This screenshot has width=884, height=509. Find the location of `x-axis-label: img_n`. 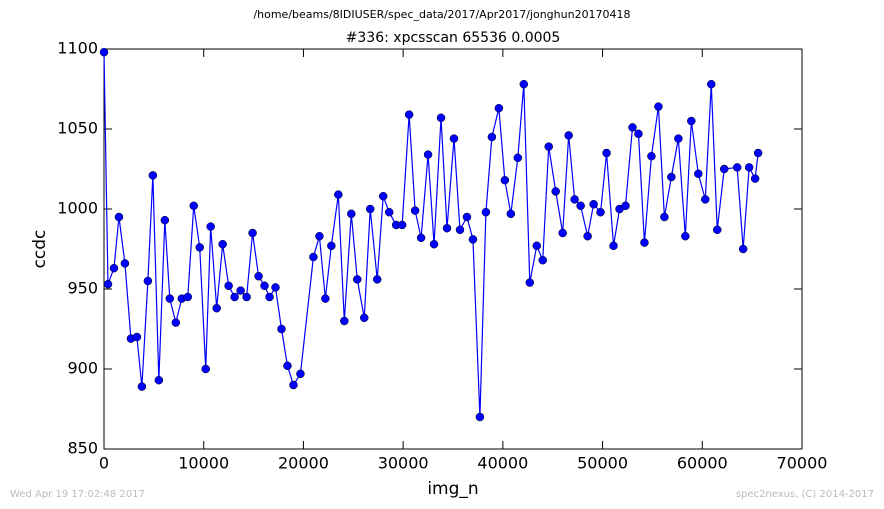

x-axis-label: img_n is located at coordinates (452, 489).